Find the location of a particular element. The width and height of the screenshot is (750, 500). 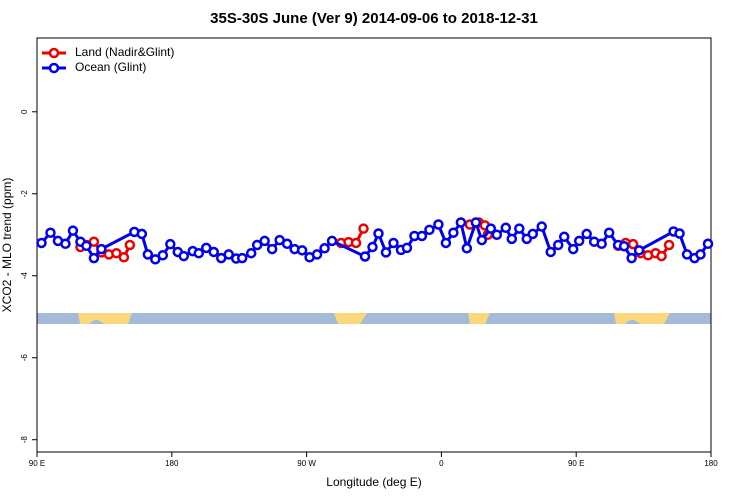

ocean-strip is located at coordinates (374, 318).